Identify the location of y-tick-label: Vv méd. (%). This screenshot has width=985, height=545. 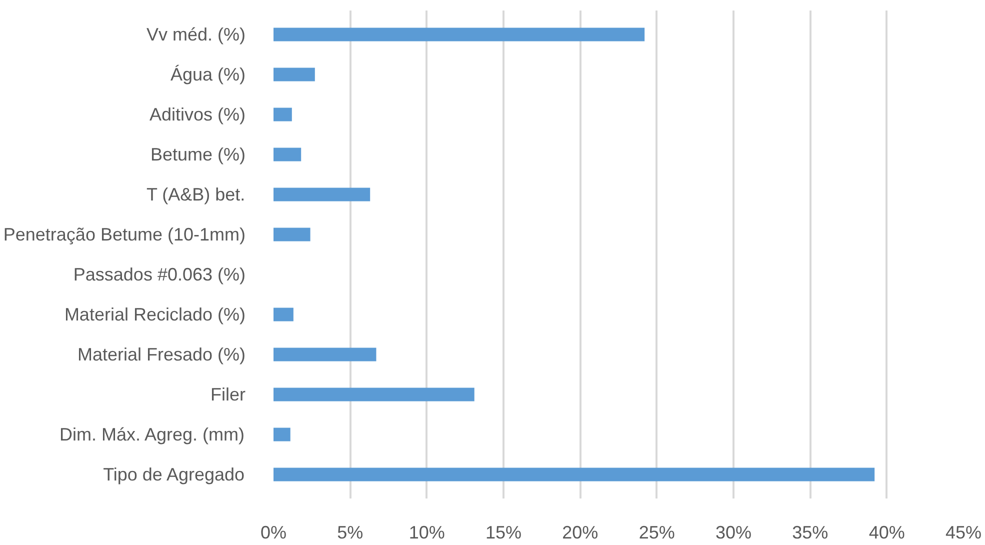
(196, 34).